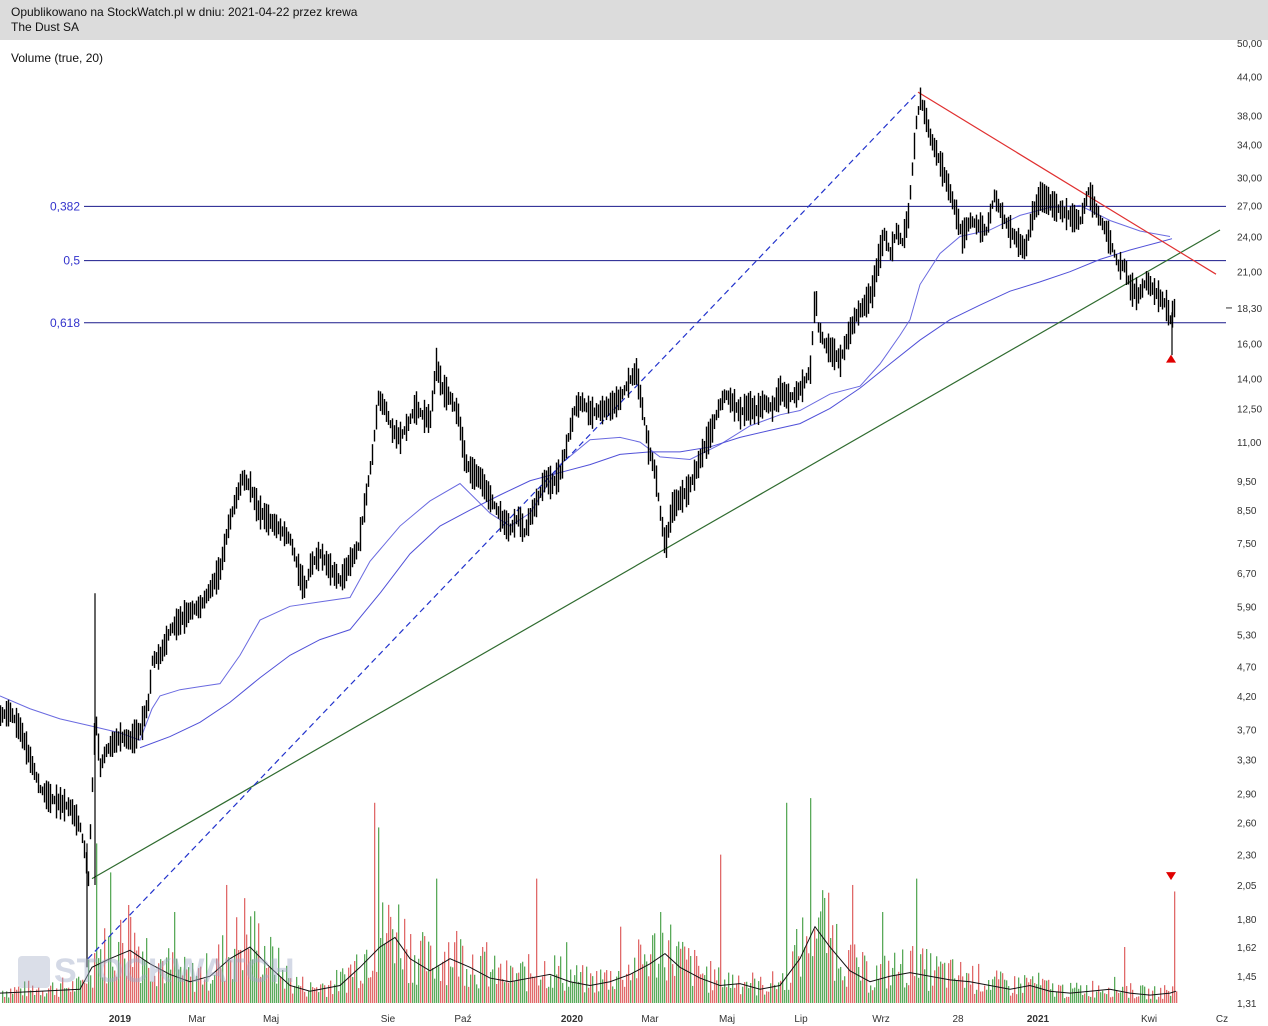 Image resolution: width=1268 pixels, height=1026 pixels. I want to click on x-axis-label: Wrz, so click(881, 1019).